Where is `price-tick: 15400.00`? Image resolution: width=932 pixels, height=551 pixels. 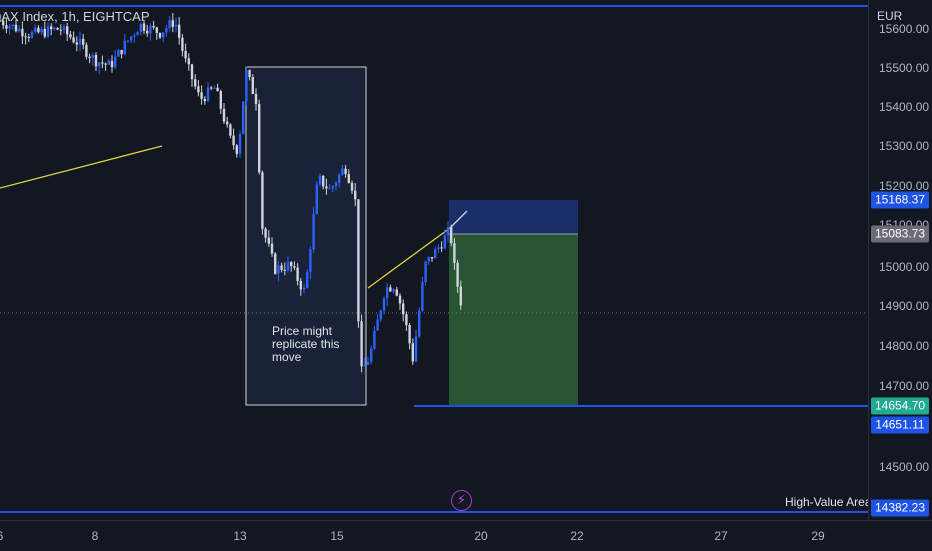
price-tick: 15400.00 is located at coordinates (904, 107).